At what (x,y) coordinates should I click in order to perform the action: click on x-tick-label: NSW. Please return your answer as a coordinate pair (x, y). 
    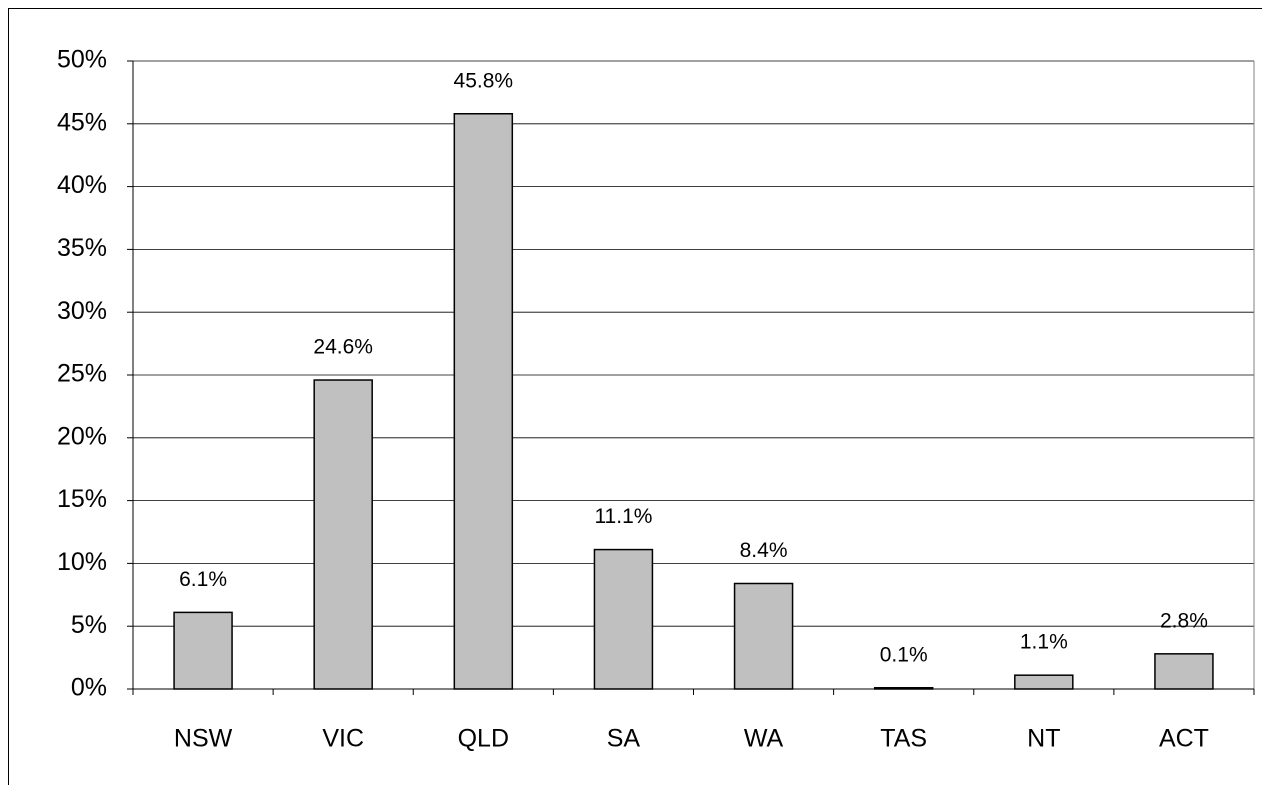
    Looking at the image, I should click on (203, 739).